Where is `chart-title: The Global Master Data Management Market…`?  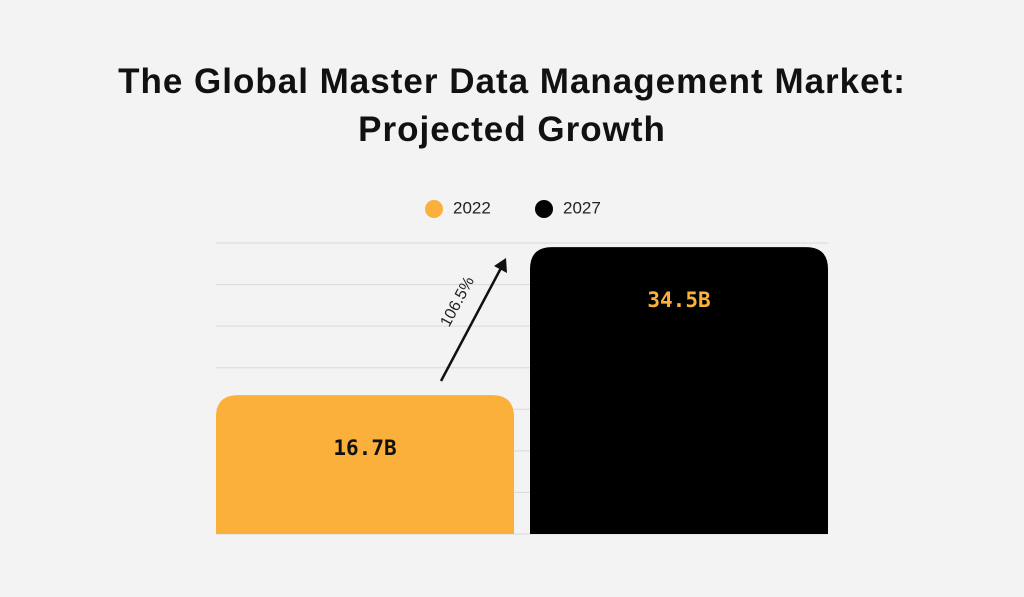
chart-title: The Global Master Data Management Market… is located at coordinates (512, 105).